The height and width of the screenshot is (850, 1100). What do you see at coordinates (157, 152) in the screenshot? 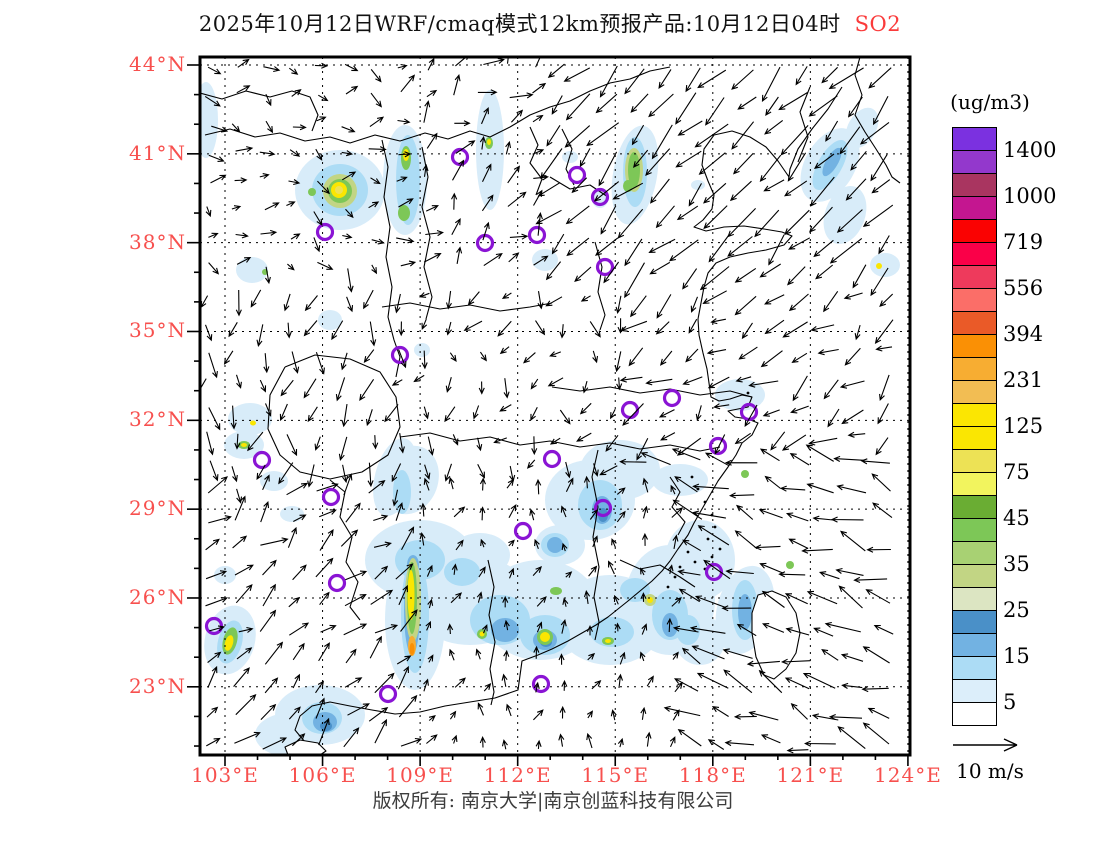
I see `lat-label: 41°N` at bounding box center [157, 152].